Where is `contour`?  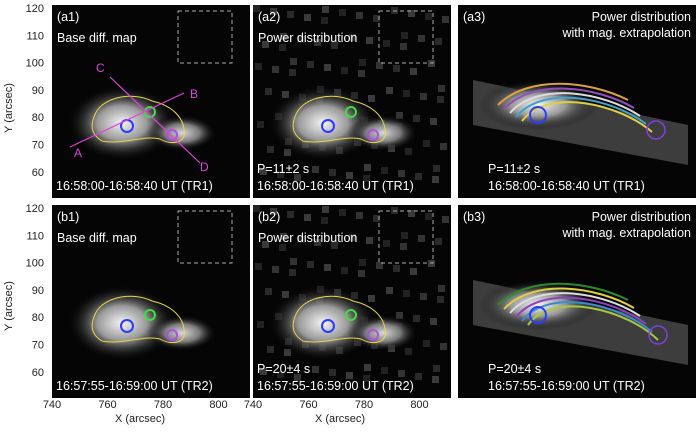
contour is located at coordinates (138, 119).